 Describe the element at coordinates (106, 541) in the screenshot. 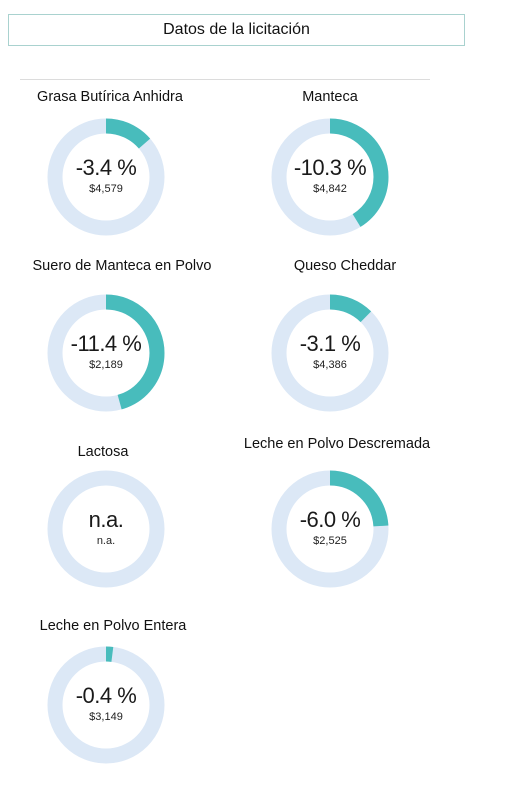

I see `donut-price-label: n.a.` at that location.